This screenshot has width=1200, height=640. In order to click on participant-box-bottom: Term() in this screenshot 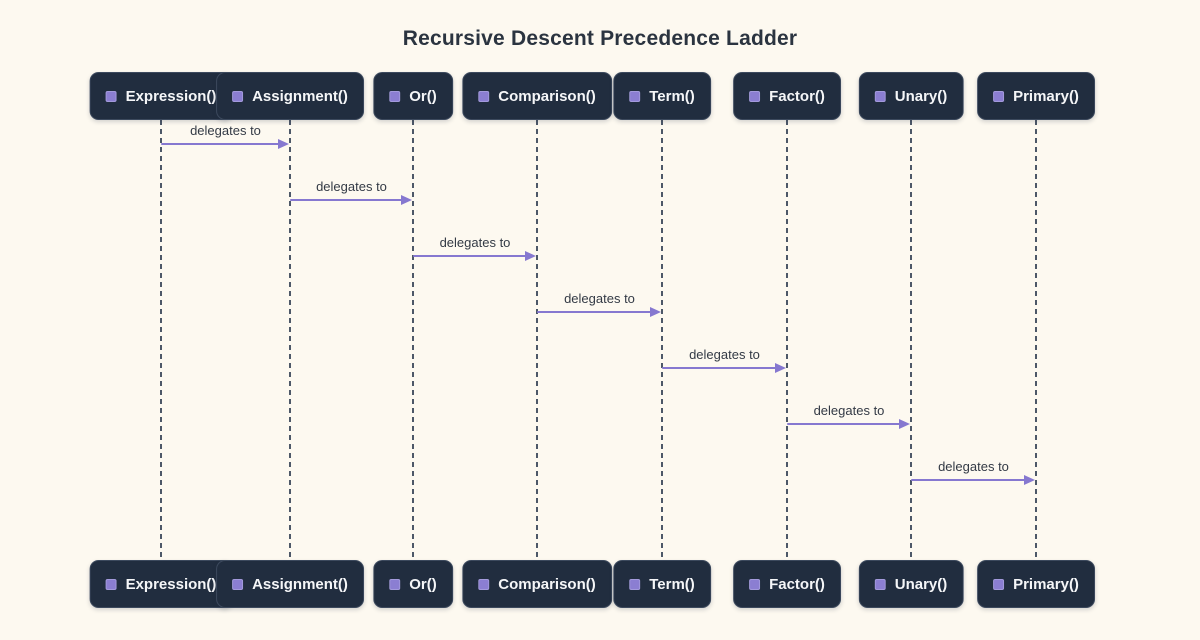, I will do `click(662, 584)`.